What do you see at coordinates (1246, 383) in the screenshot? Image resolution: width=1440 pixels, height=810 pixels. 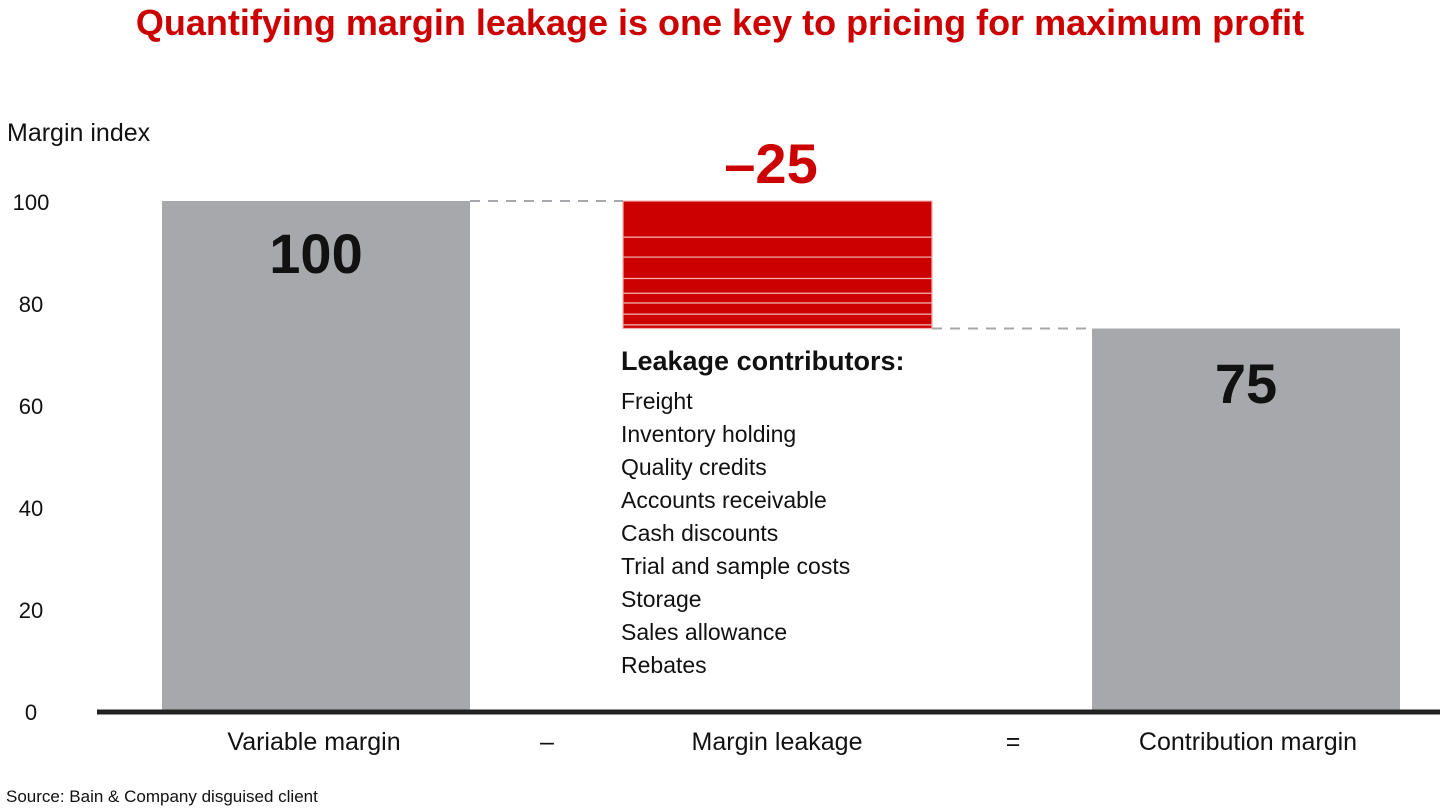 I see `data-label: 75` at bounding box center [1246, 383].